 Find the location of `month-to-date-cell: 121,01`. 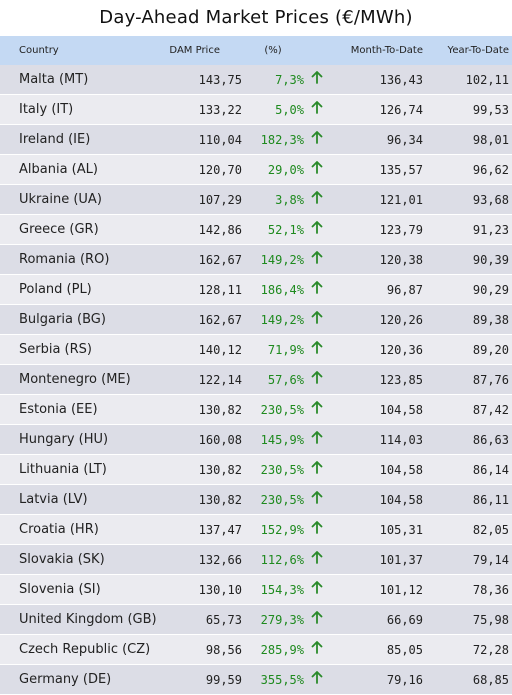

month-to-date-cell: 121,01 is located at coordinates (401, 199).